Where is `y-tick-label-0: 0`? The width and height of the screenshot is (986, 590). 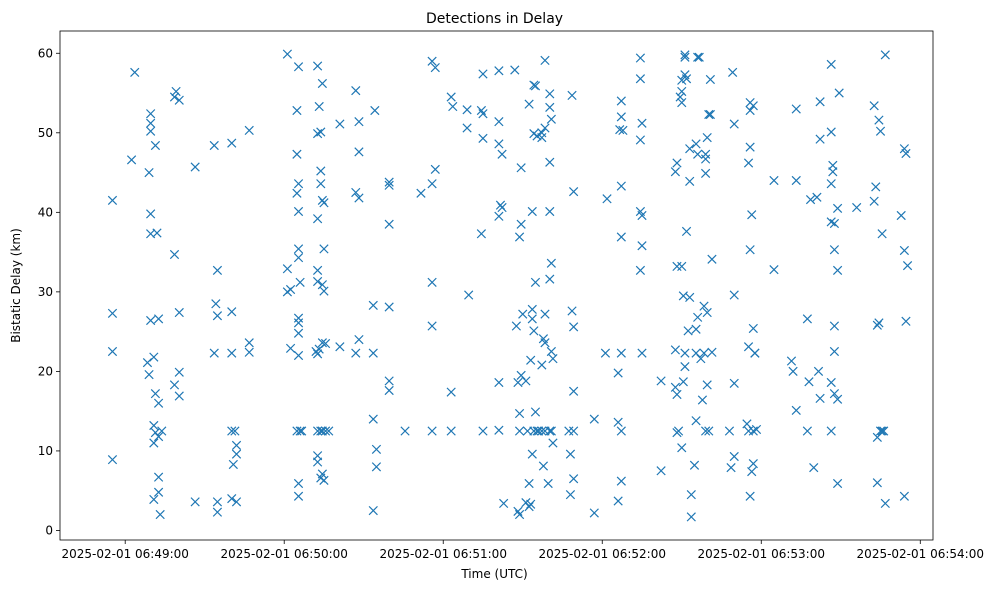
y-tick-label-0: 0 is located at coordinates (49, 530).